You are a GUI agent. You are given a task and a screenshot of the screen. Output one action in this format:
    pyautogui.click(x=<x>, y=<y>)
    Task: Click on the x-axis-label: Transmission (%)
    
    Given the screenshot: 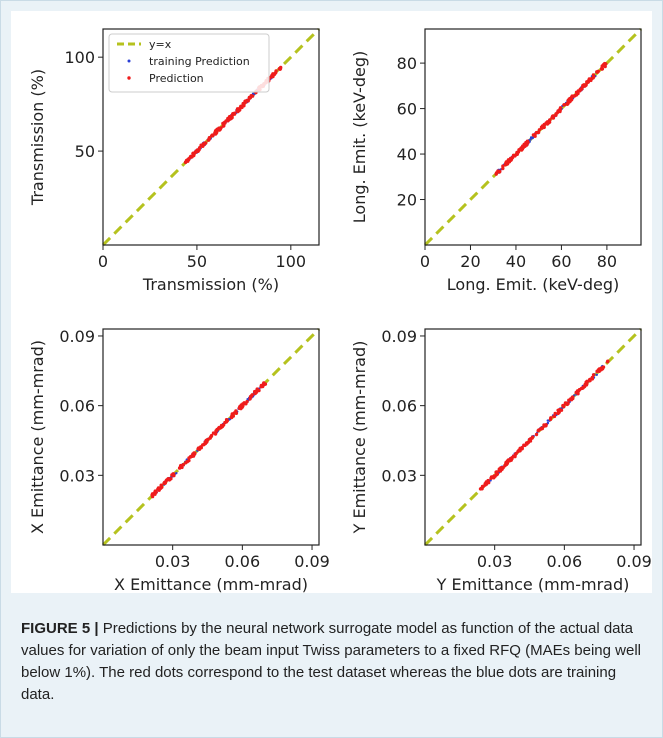 What is the action you would take?
    pyautogui.click(x=210, y=284)
    